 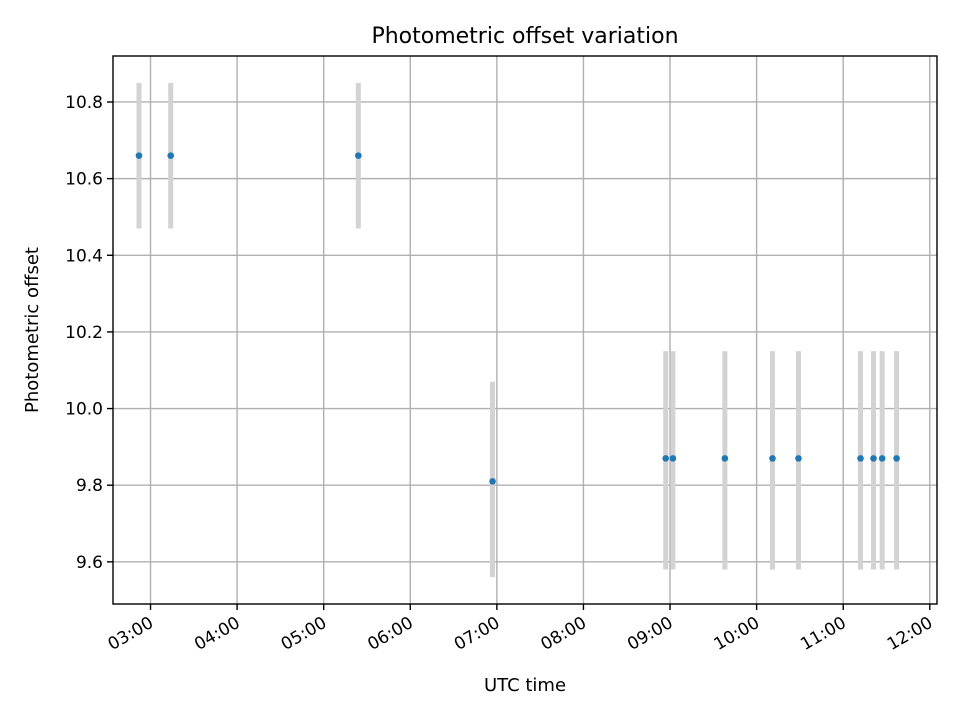 What do you see at coordinates (910, 634) in the screenshot?
I see `x-tick-label: 12:00` at bounding box center [910, 634].